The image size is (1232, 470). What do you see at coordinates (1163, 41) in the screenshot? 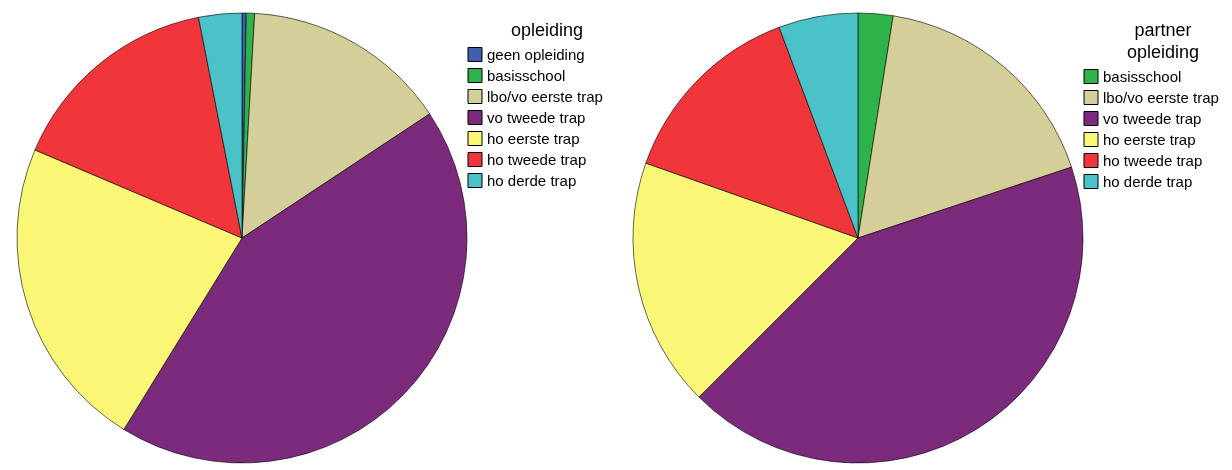
I see `legend-title: partner opleiding` at bounding box center [1163, 41].